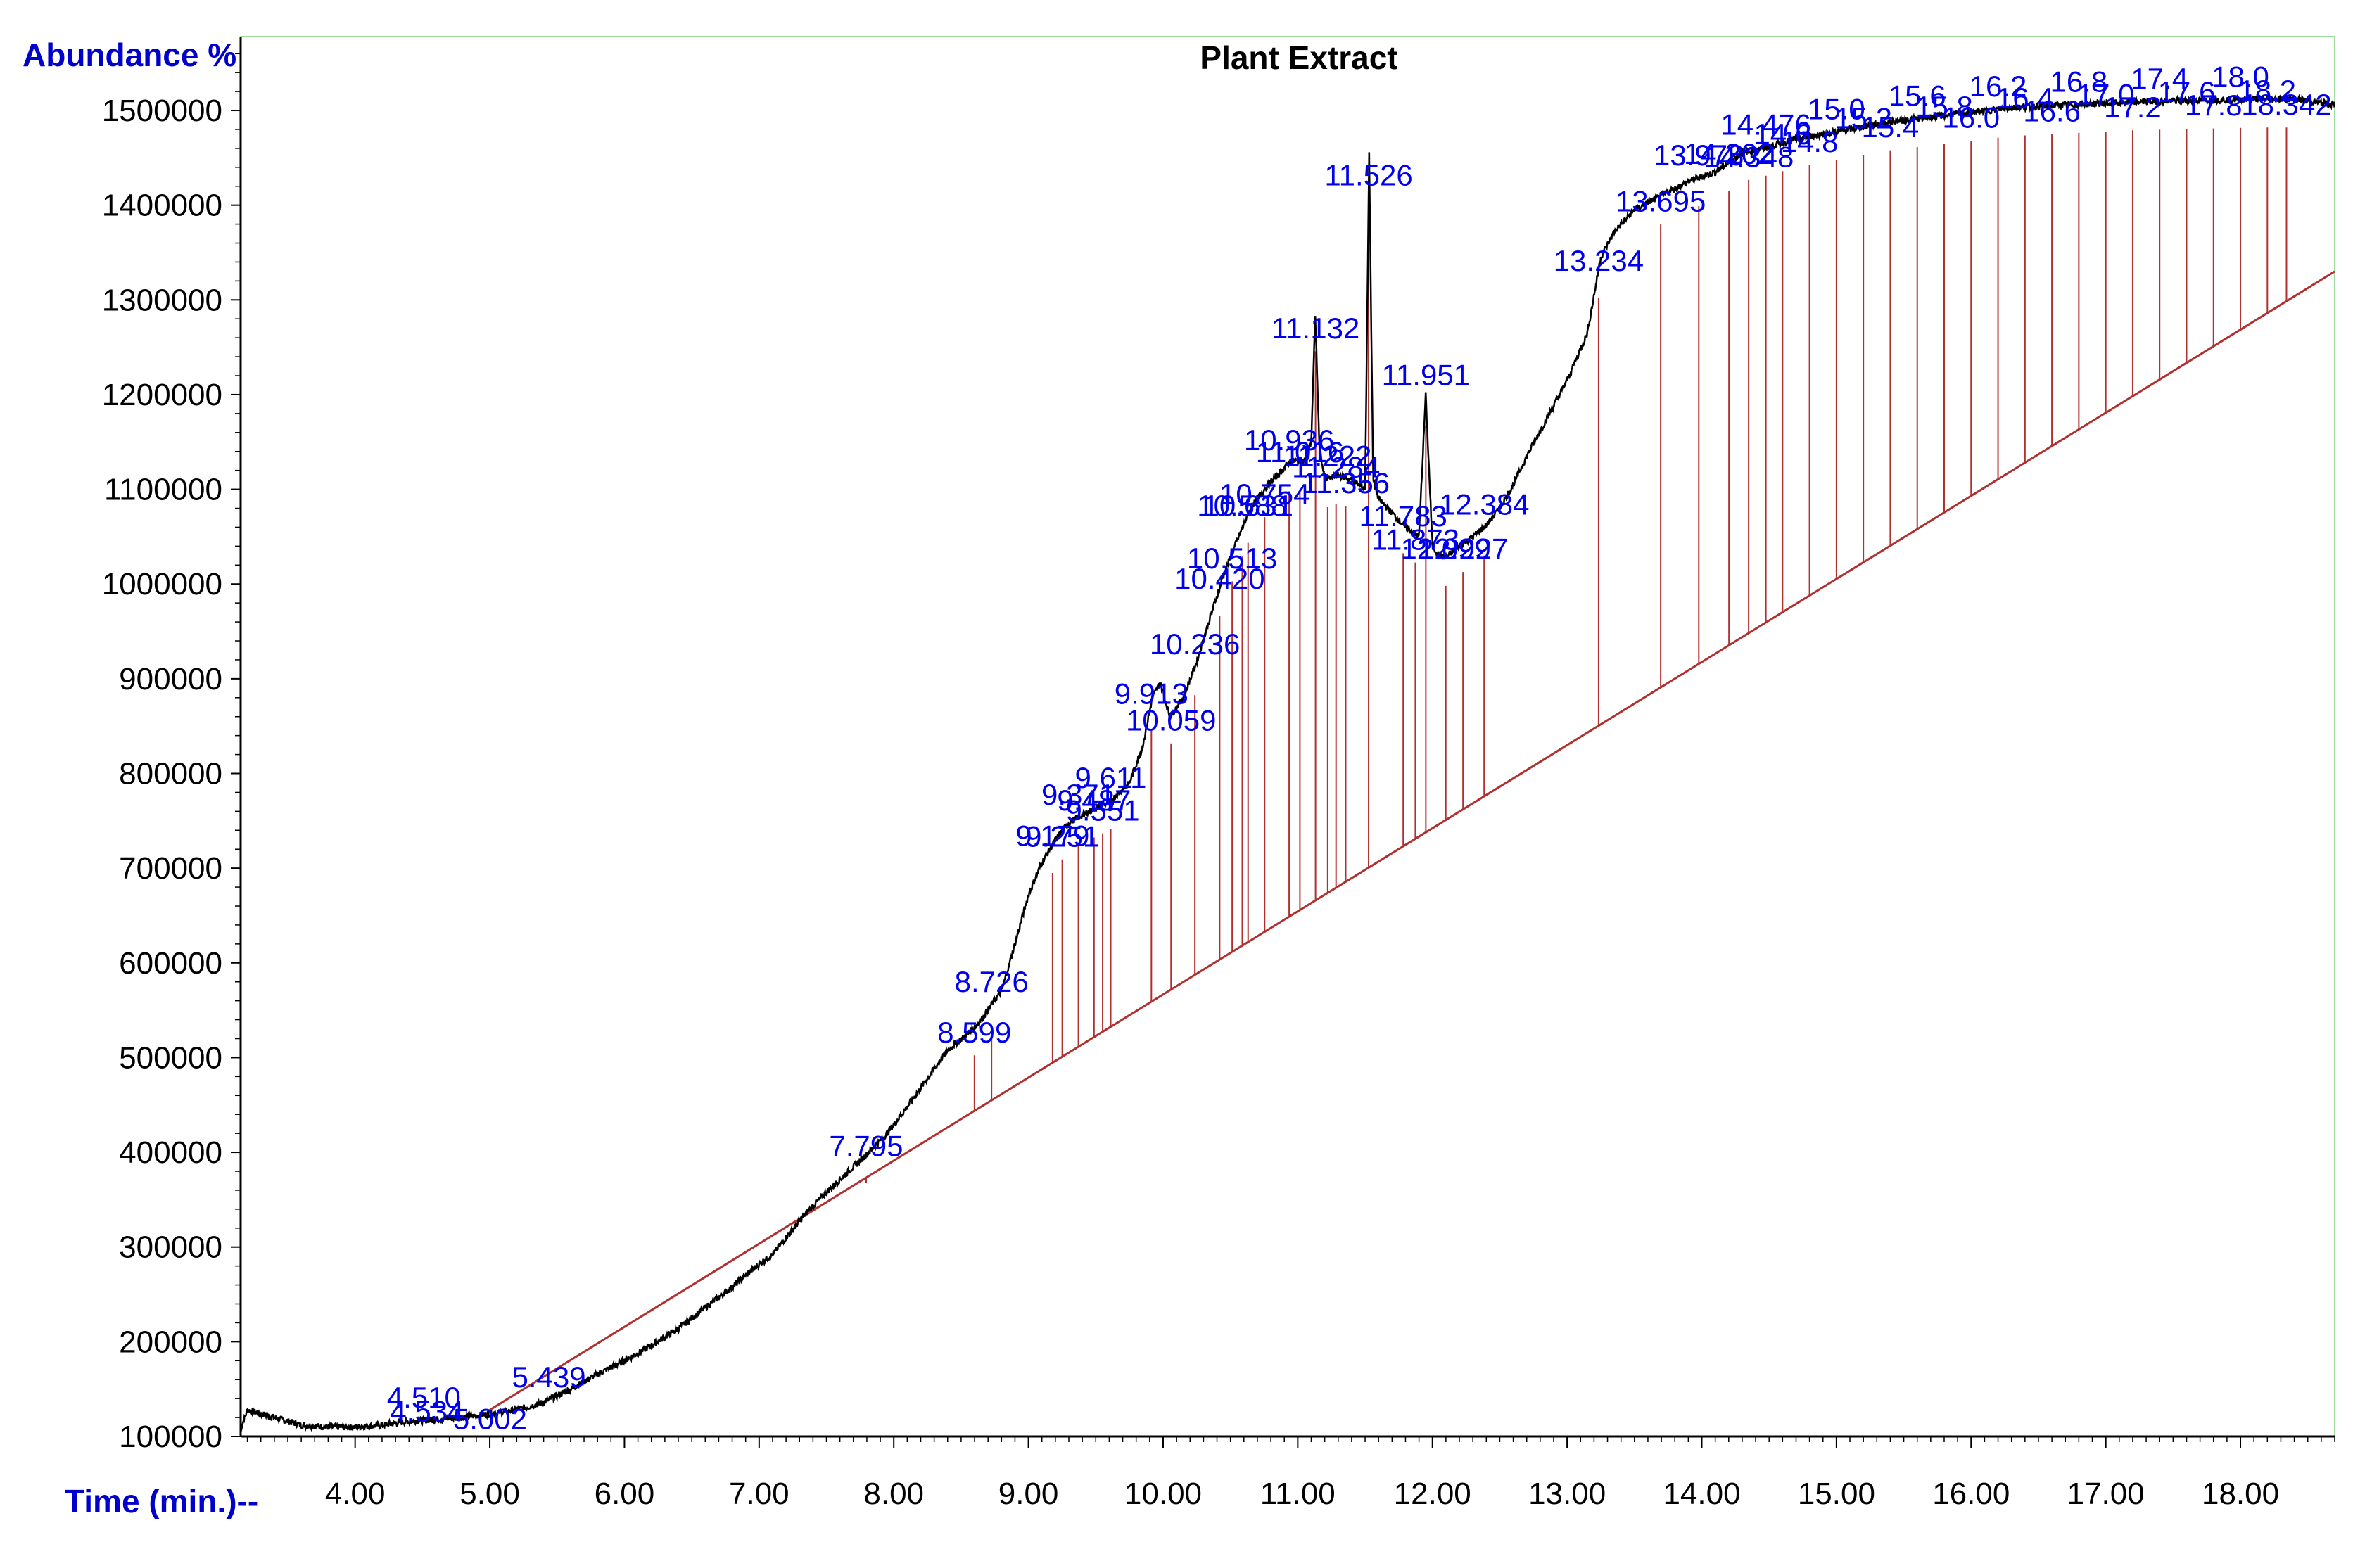 The width and height of the screenshot is (2353, 1568). I want to click on x-tick-label: 5.00, so click(489, 1494).